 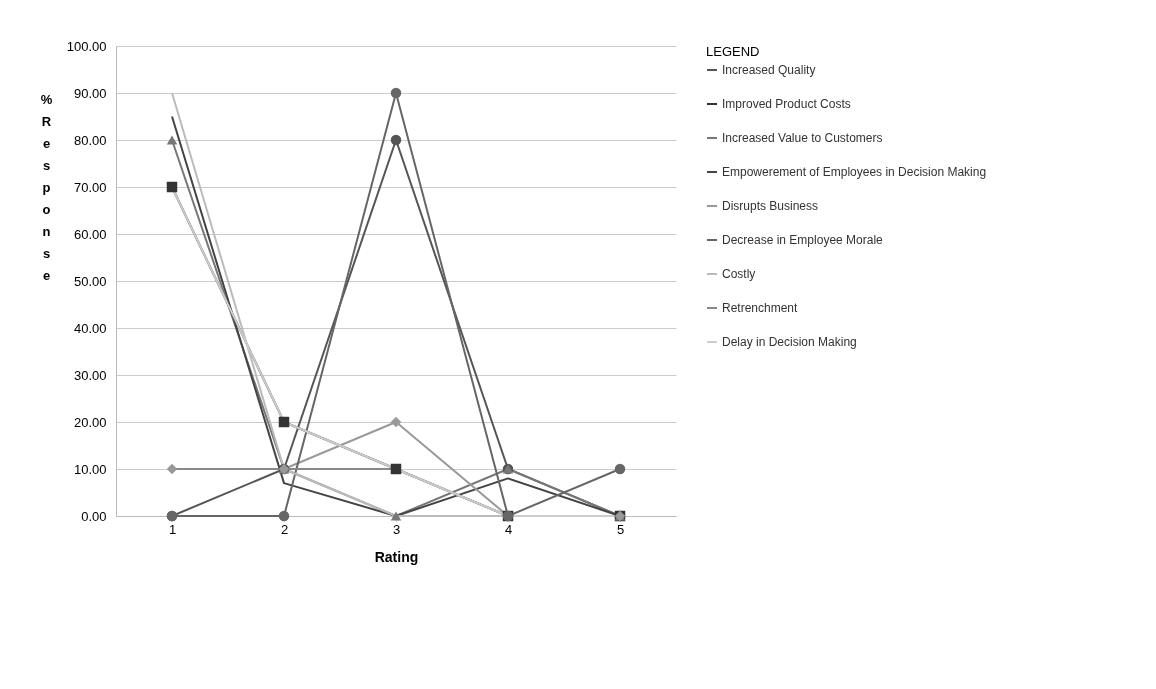 What do you see at coordinates (90, 422) in the screenshot?
I see `y-tick-label: 20.00` at bounding box center [90, 422].